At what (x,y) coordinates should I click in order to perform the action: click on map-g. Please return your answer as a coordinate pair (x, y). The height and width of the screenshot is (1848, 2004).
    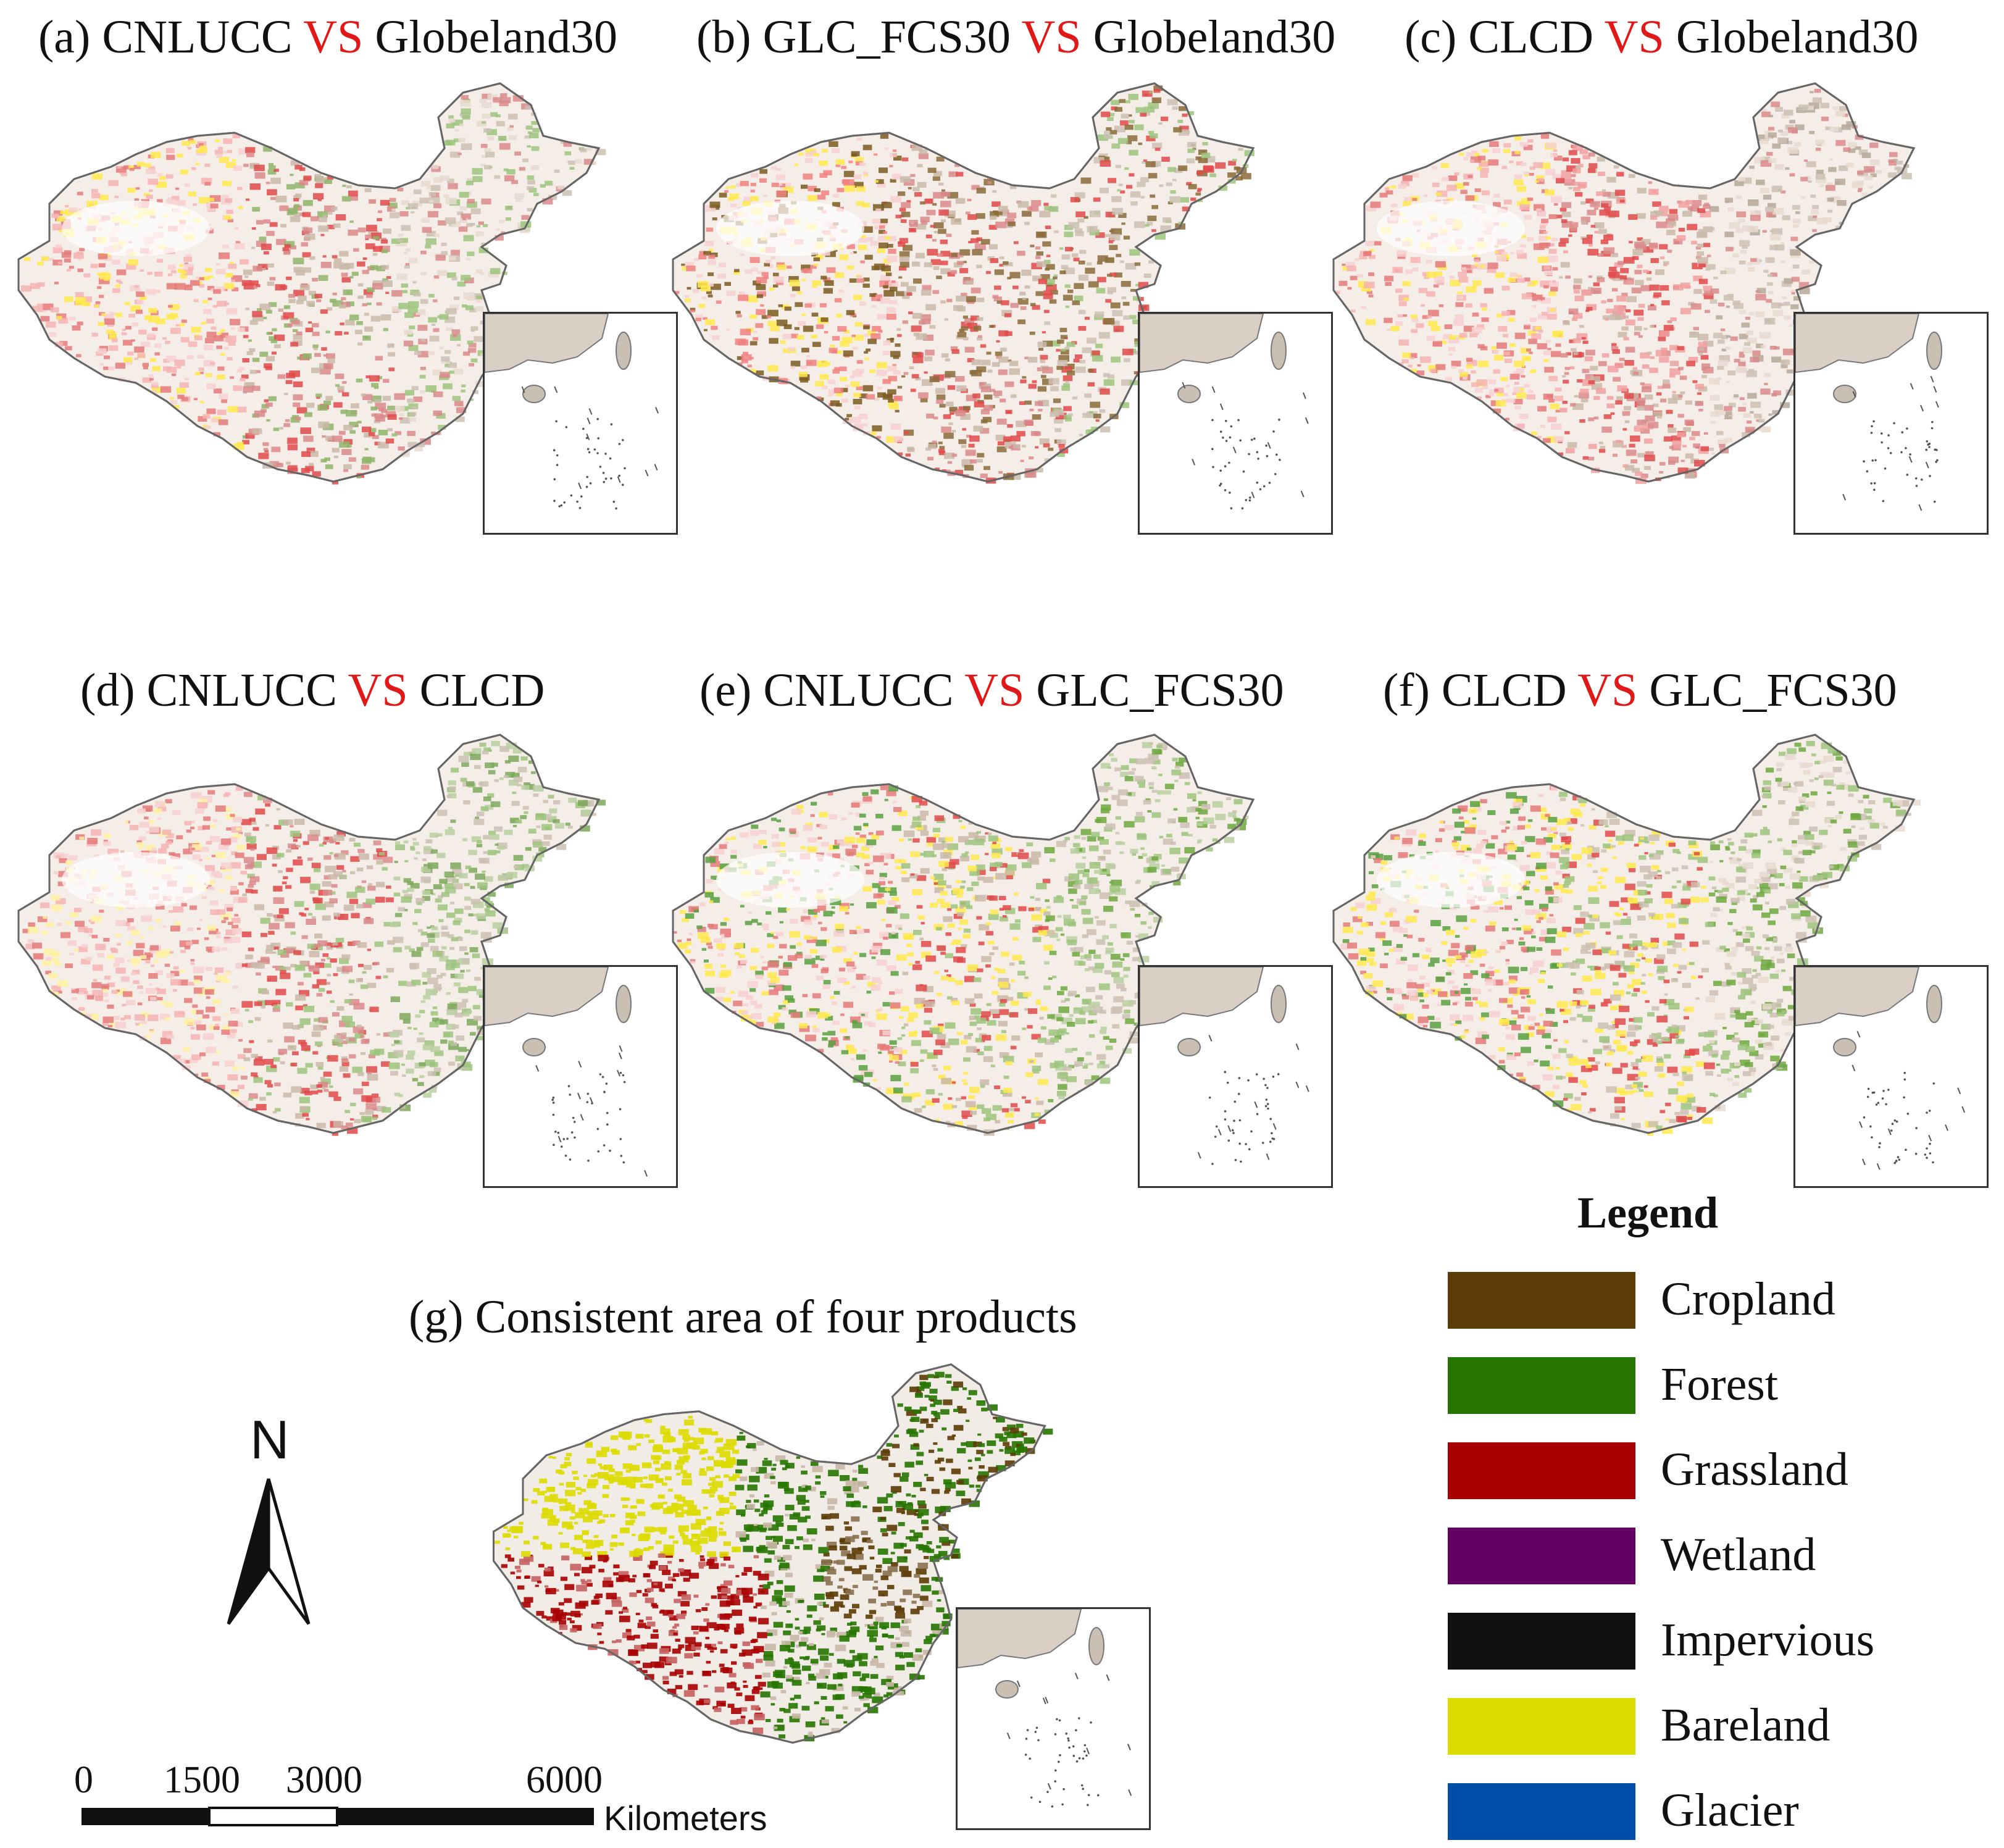
    Looking at the image, I should click on (773, 1553).